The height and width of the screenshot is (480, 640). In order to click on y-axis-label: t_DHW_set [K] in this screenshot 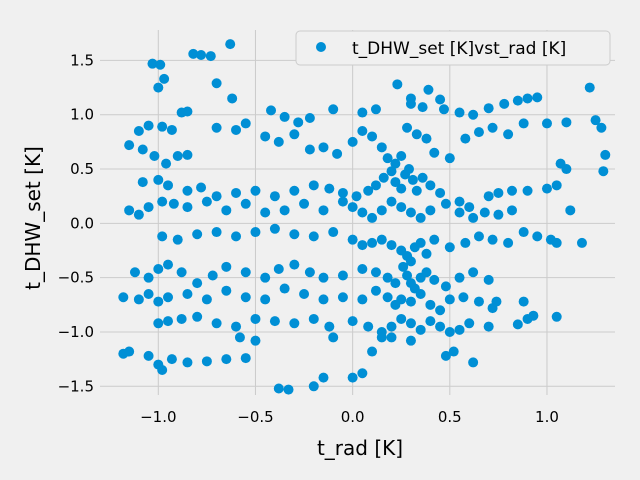, I will do `click(33, 218)`.